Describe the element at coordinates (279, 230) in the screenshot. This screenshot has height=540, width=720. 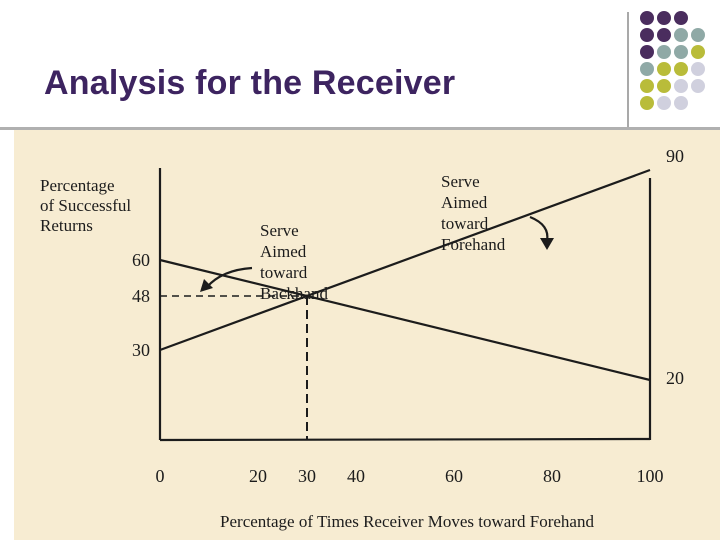
I see `backhand-annotation-line: Serve` at that location.